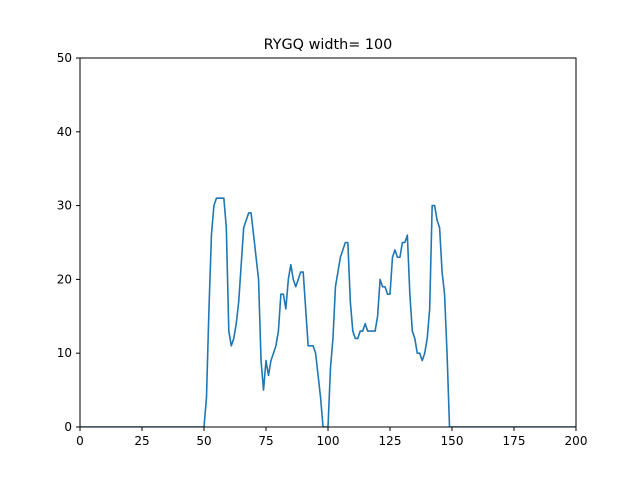  I want to click on y-tick-label: 30, so click(64, 206).